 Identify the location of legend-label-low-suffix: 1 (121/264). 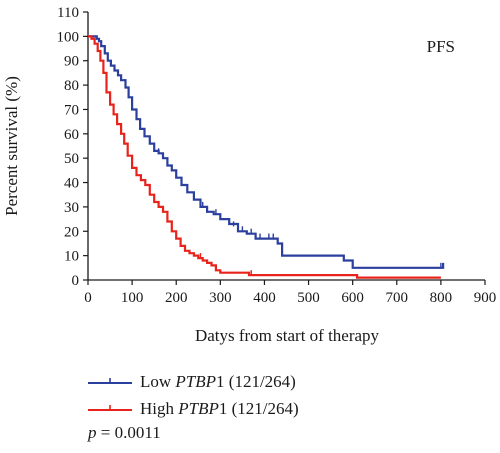
(256, 381).